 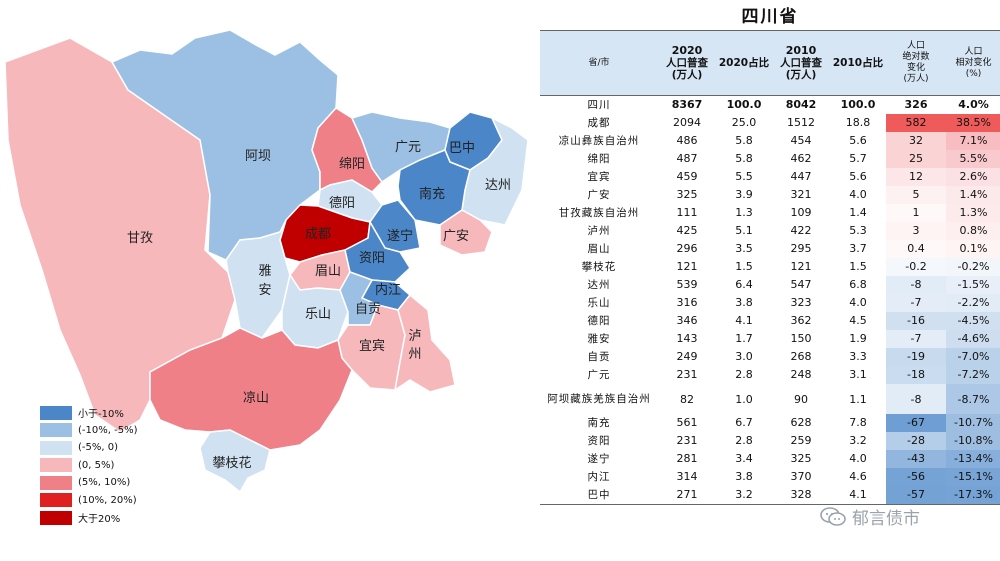 I want to click on label-yaan-2: 安, so click(x=264, y=290).